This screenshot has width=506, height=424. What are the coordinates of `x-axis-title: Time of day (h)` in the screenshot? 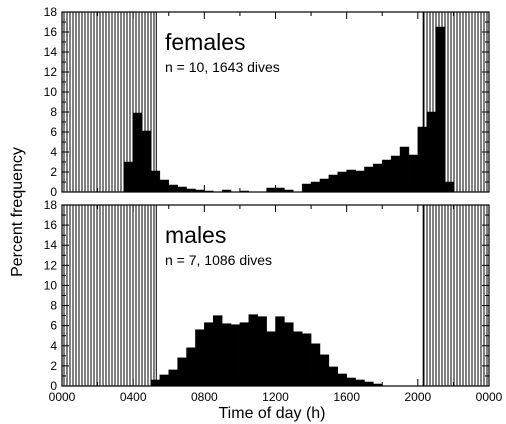 It's located at (272, 413).